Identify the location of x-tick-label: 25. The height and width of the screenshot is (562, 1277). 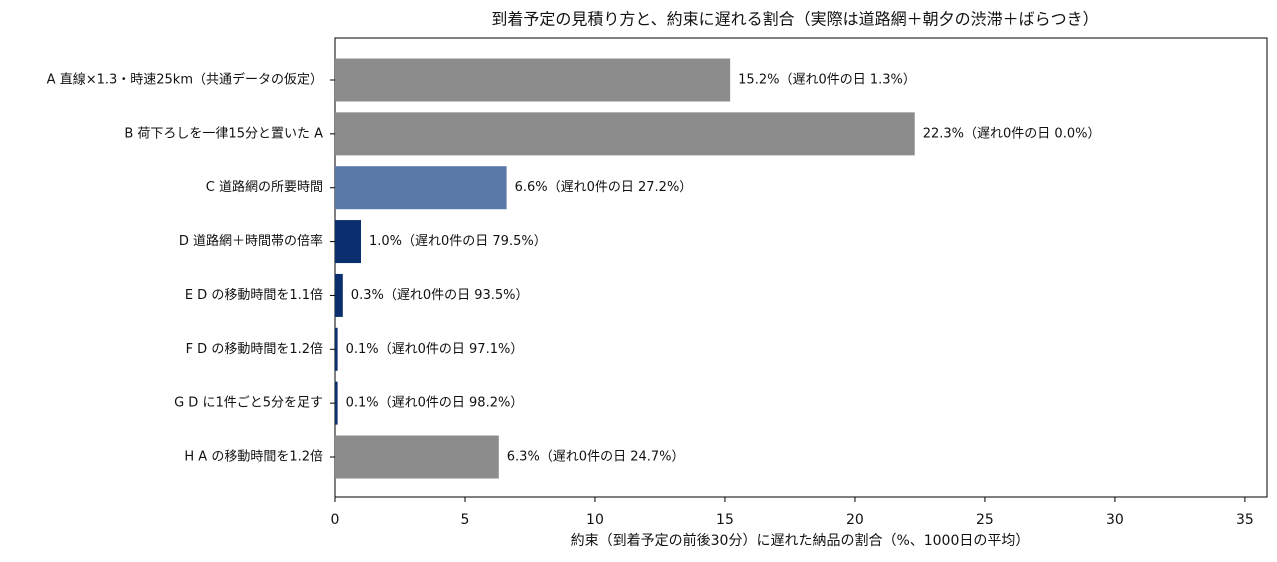
(985, 520).